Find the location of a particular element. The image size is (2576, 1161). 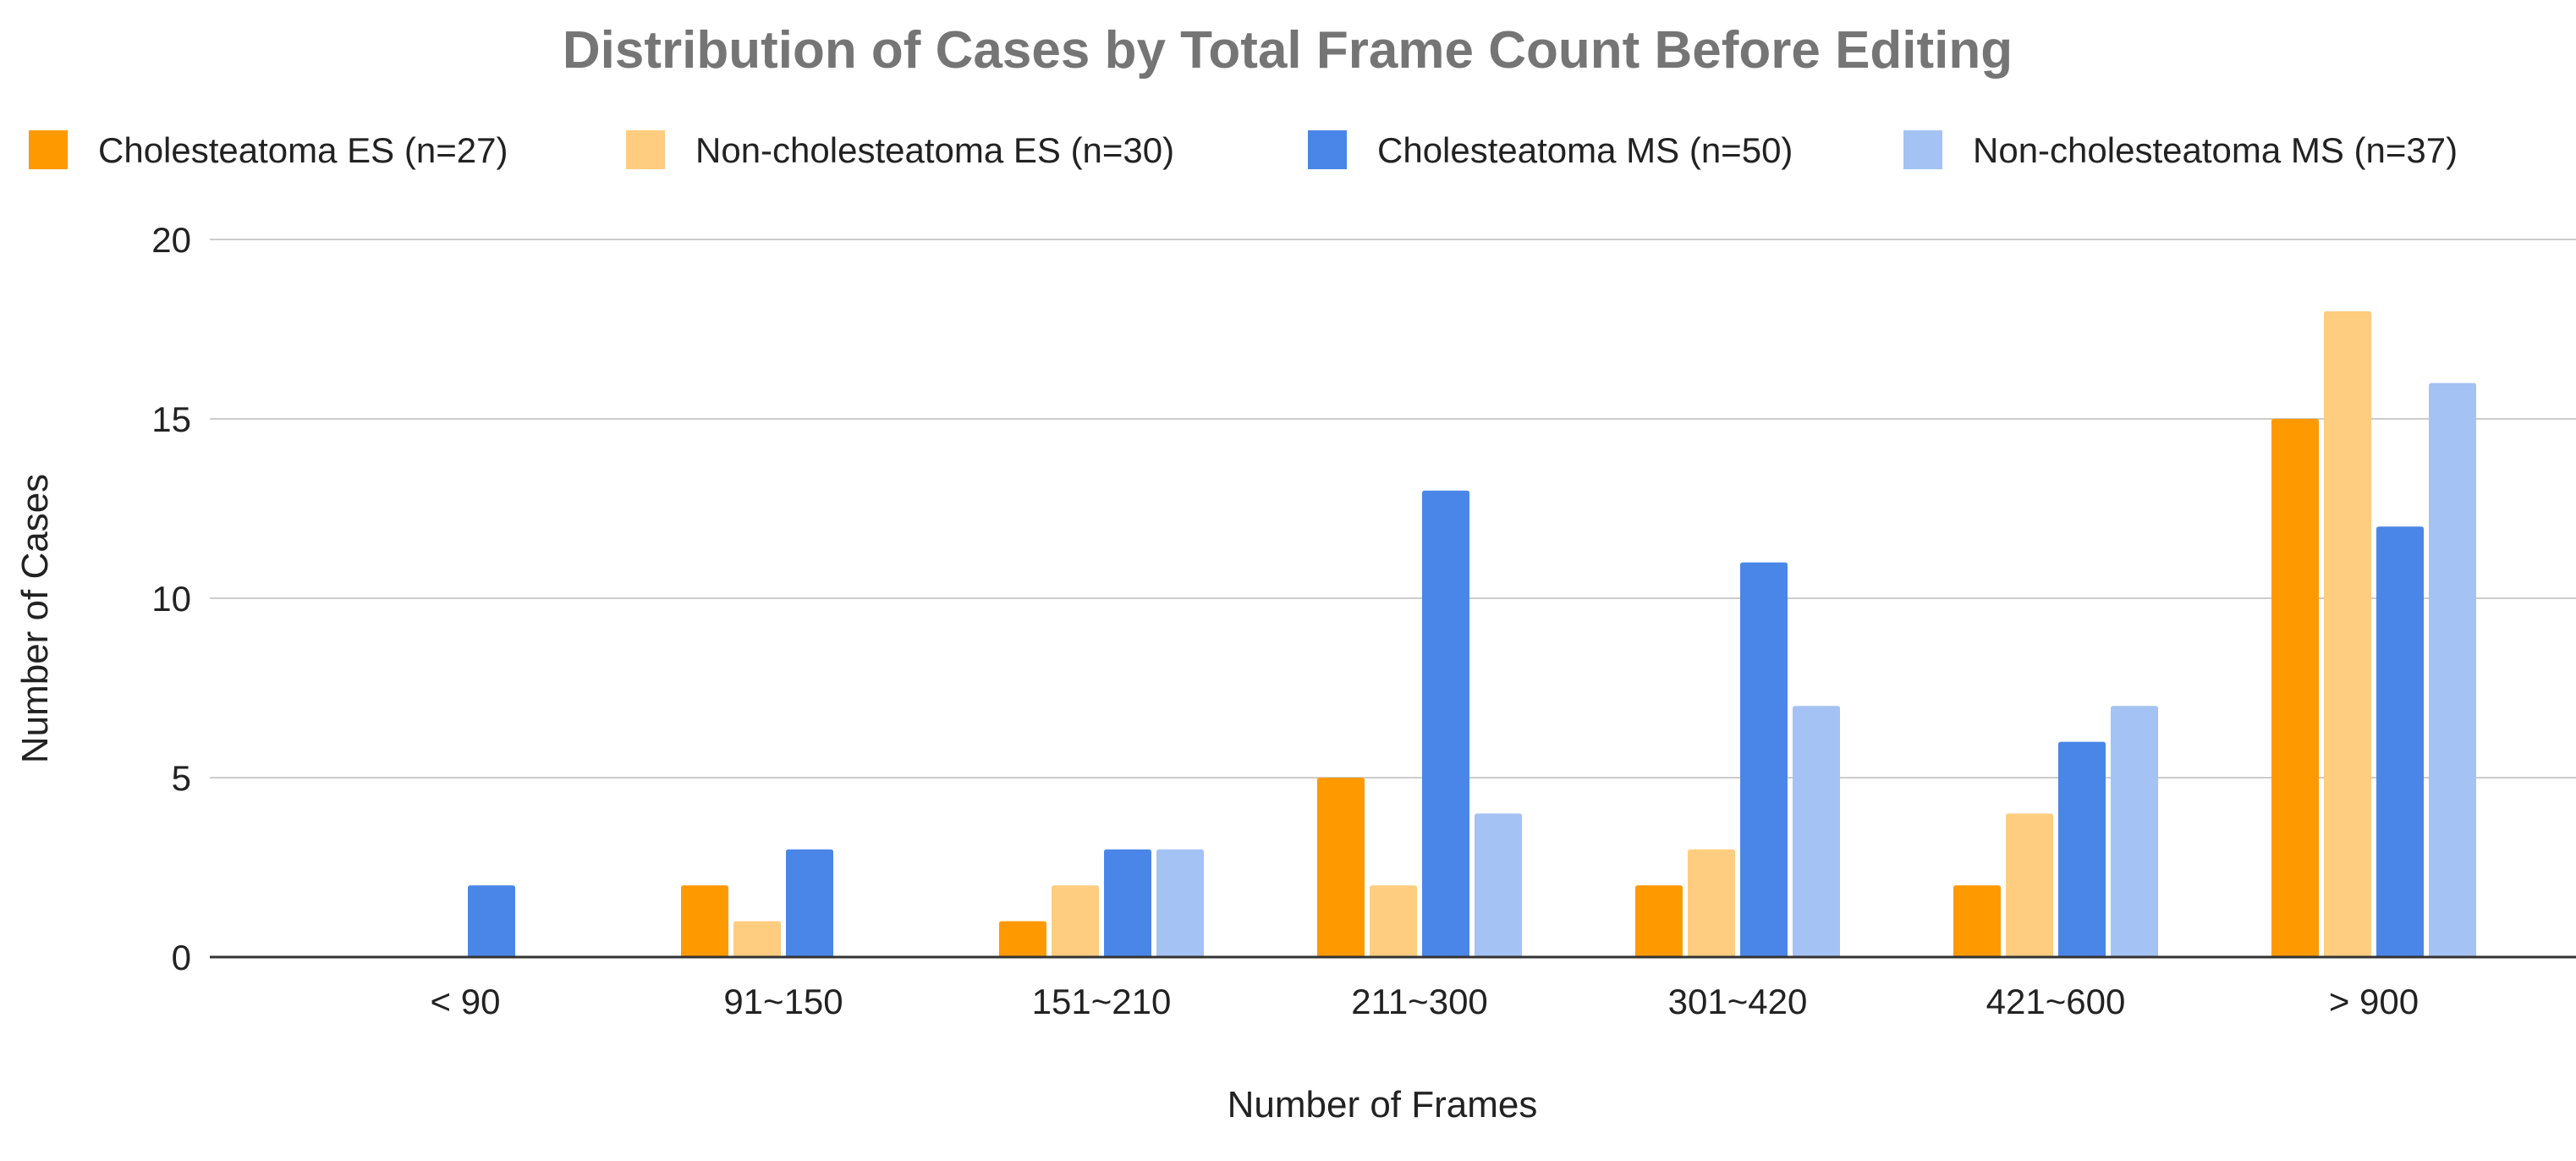

y-axis-ticks: 0 5 10 15 20 is located at coordinates (171, 598).